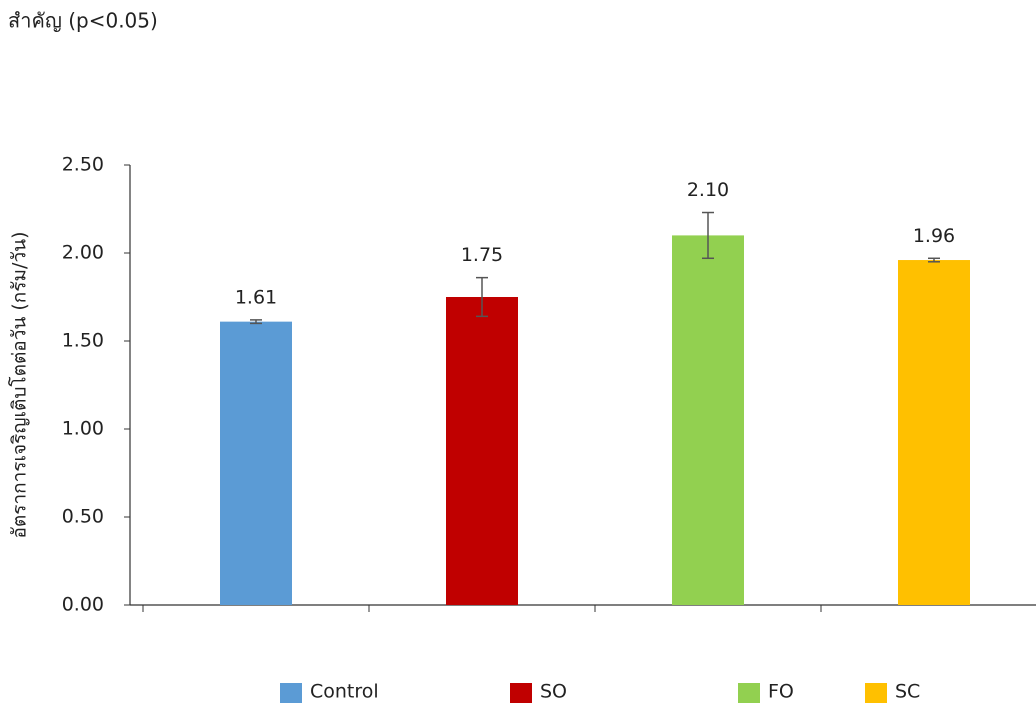 The height and width of the screenshot is (706, 1036). Describe the element at coordinates (553, 692) in the screenshot. I see `legend-label: SO` at that location.